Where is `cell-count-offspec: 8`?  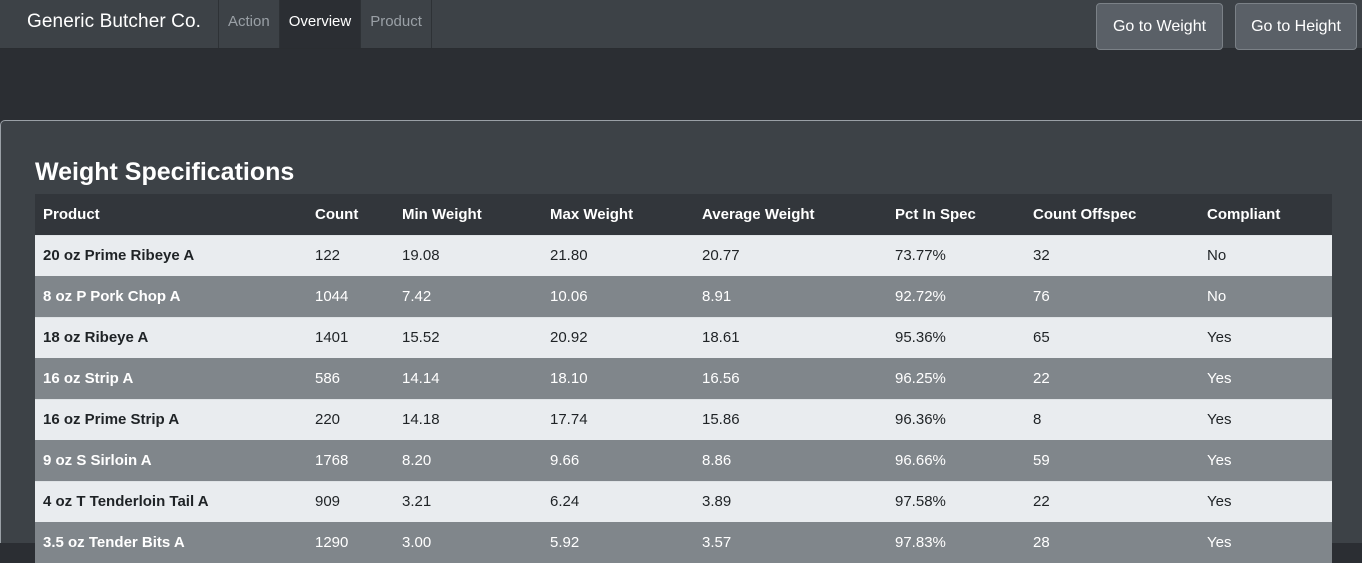
cell-count-offspec: 8 is located at coordinates (1112, 419).